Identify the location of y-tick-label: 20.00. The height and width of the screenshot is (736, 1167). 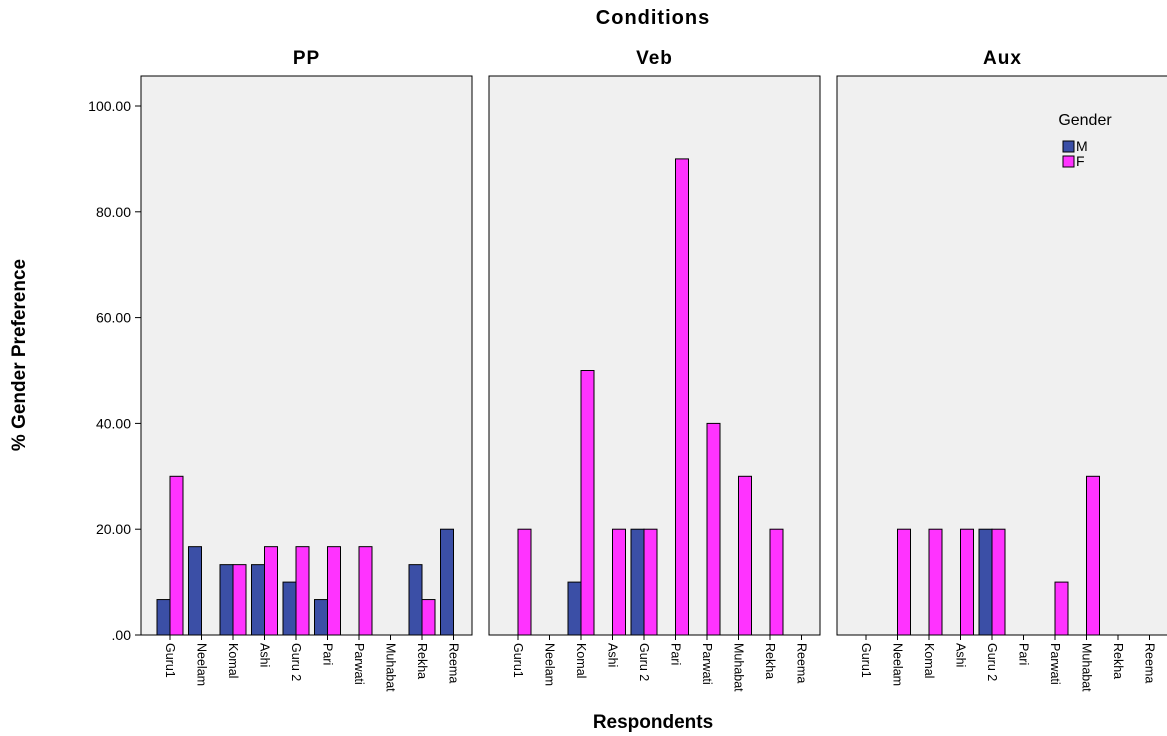
(113, 529).